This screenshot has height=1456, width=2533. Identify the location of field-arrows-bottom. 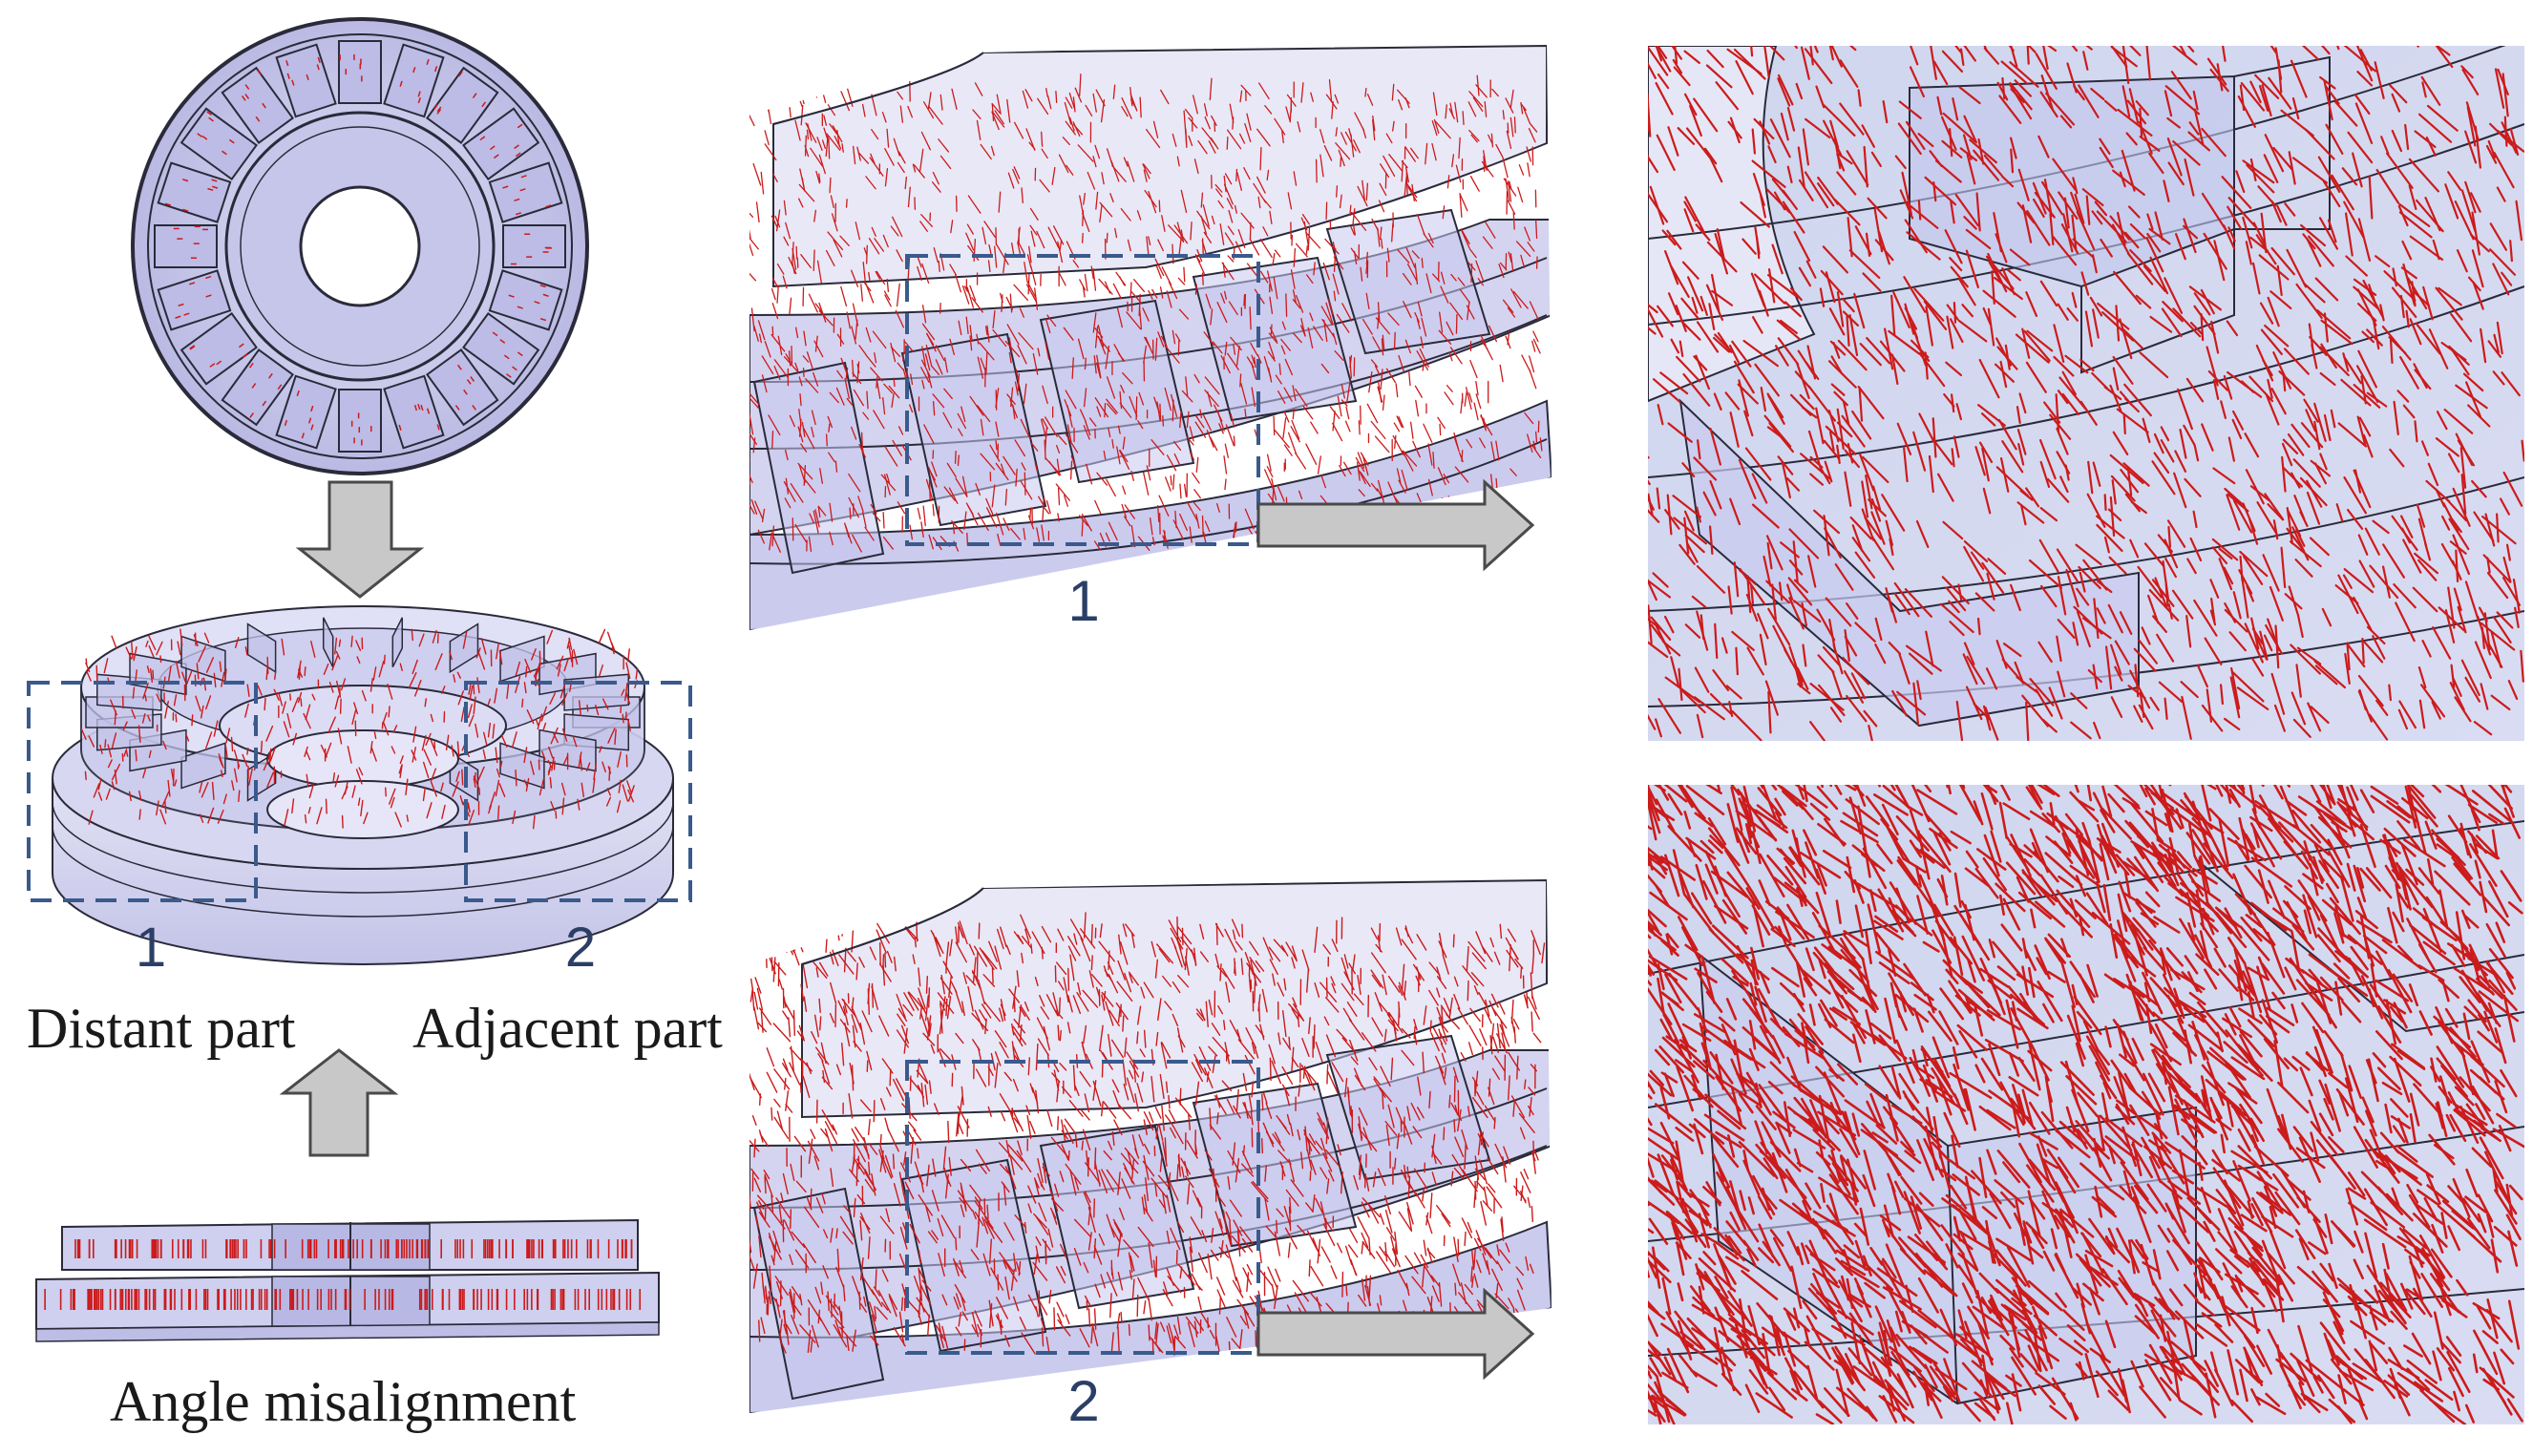
(1147, 1133).